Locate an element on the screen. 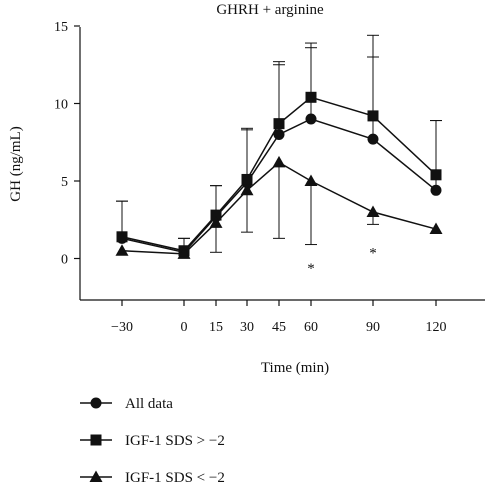 The height and width of the screenshot is (492, 500). legend-label: IGF-1 SDS > −2 is located at coordinates (175, 441).